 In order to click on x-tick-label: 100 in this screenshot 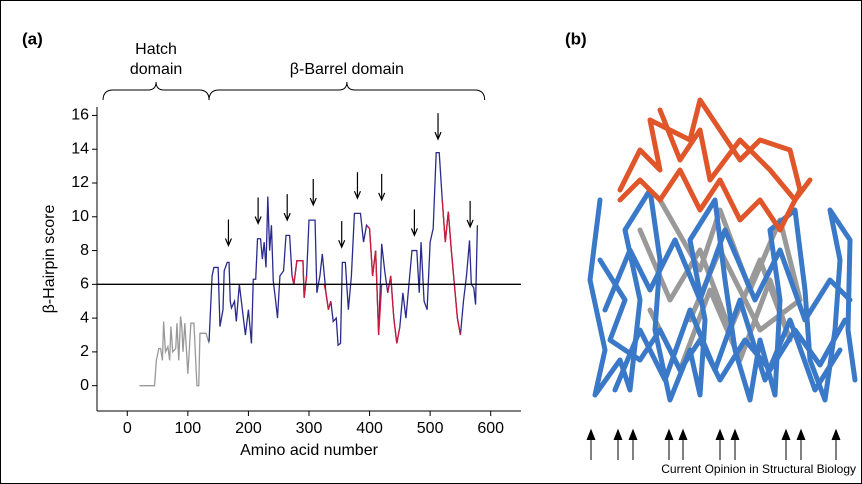, I will do `click(188, 428)`.